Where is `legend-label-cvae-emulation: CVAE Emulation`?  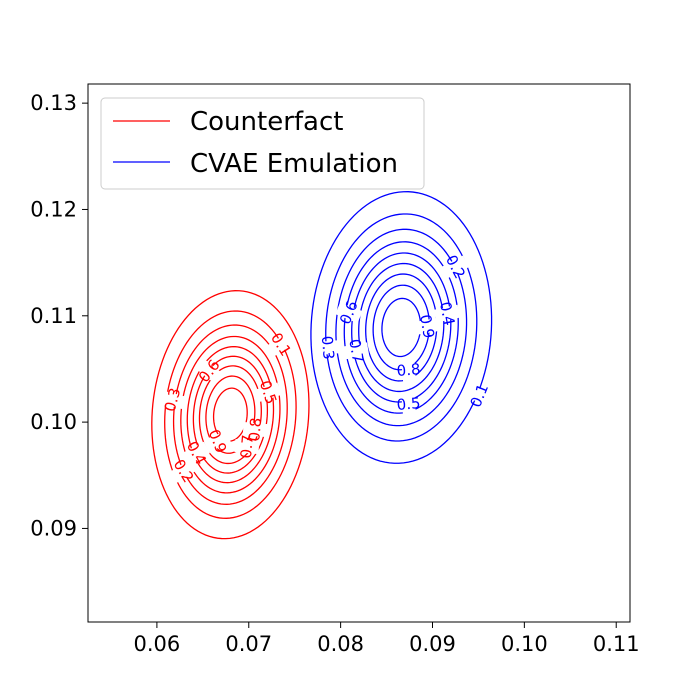
legend-label-cvae-emulation: CVAE Emulation is located at coordinates (294, 164).